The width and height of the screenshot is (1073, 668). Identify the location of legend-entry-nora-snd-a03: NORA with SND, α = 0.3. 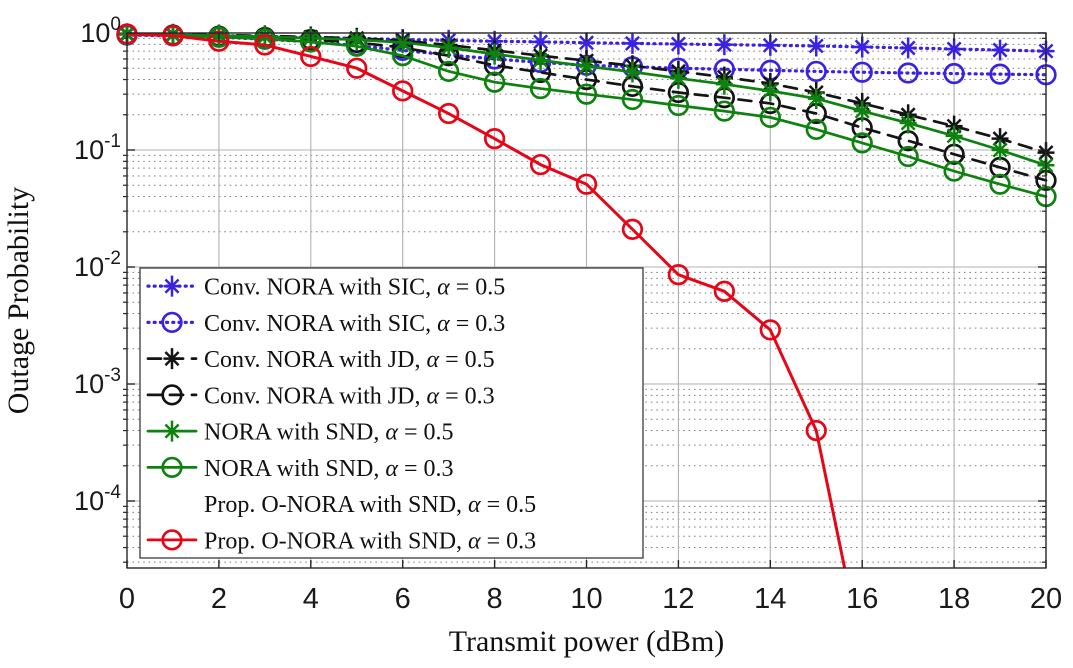
(300, 469).